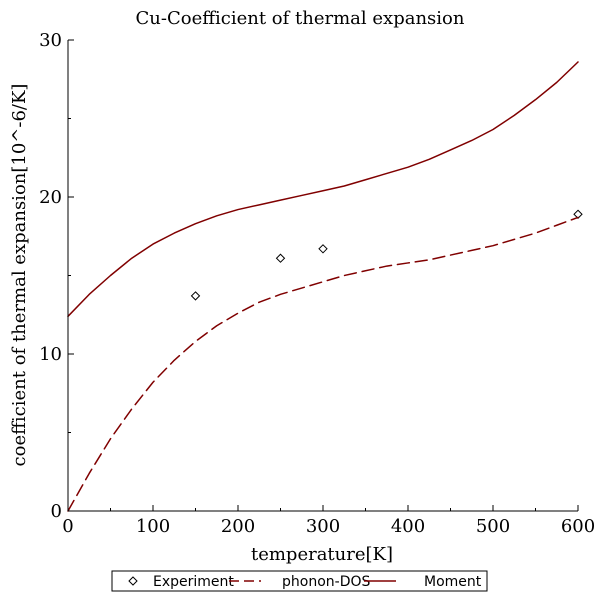 This screenshot has width=600, height=600. I want to click on x-tick-label: 100, so click(153, 526).